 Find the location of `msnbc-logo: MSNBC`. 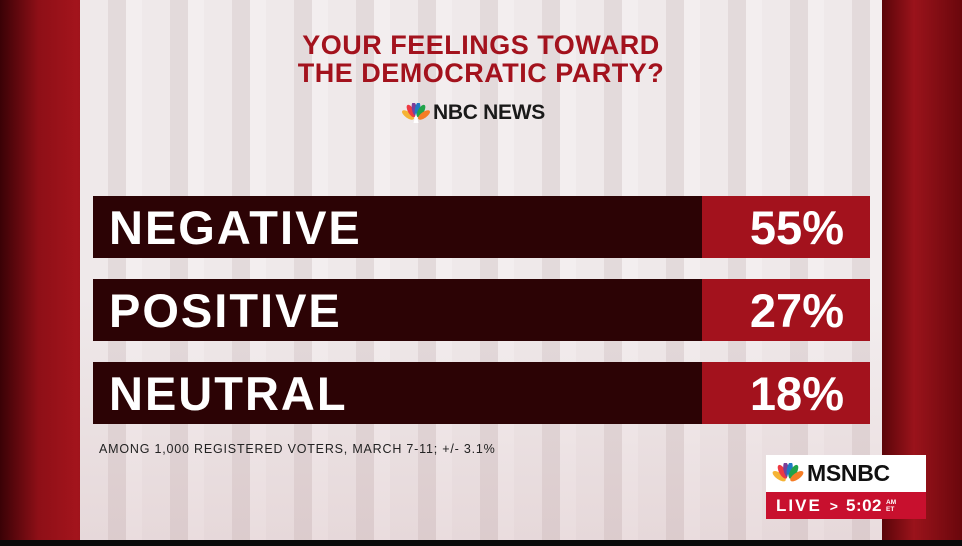

msnbc-logo: MSNBC is located at coordinates (846, 473).